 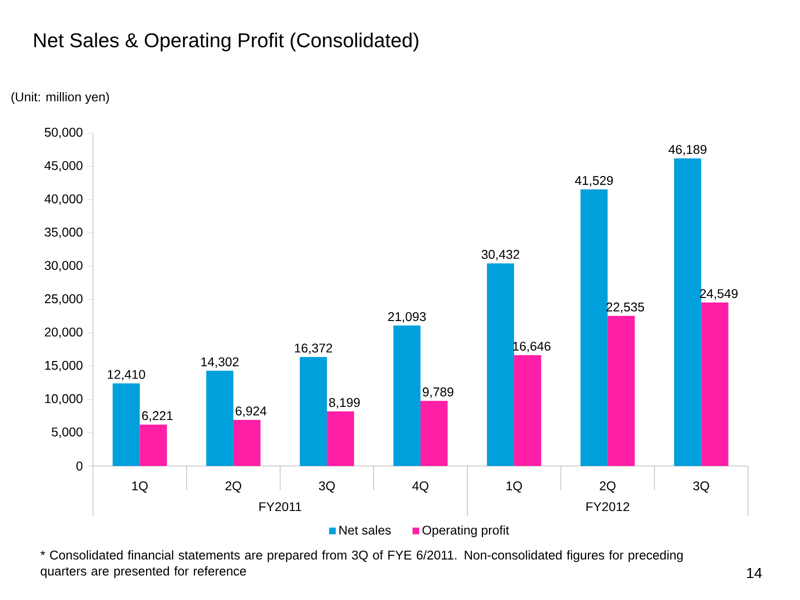 I want to click on data-label: 12,410, so click(x=127, y=375).